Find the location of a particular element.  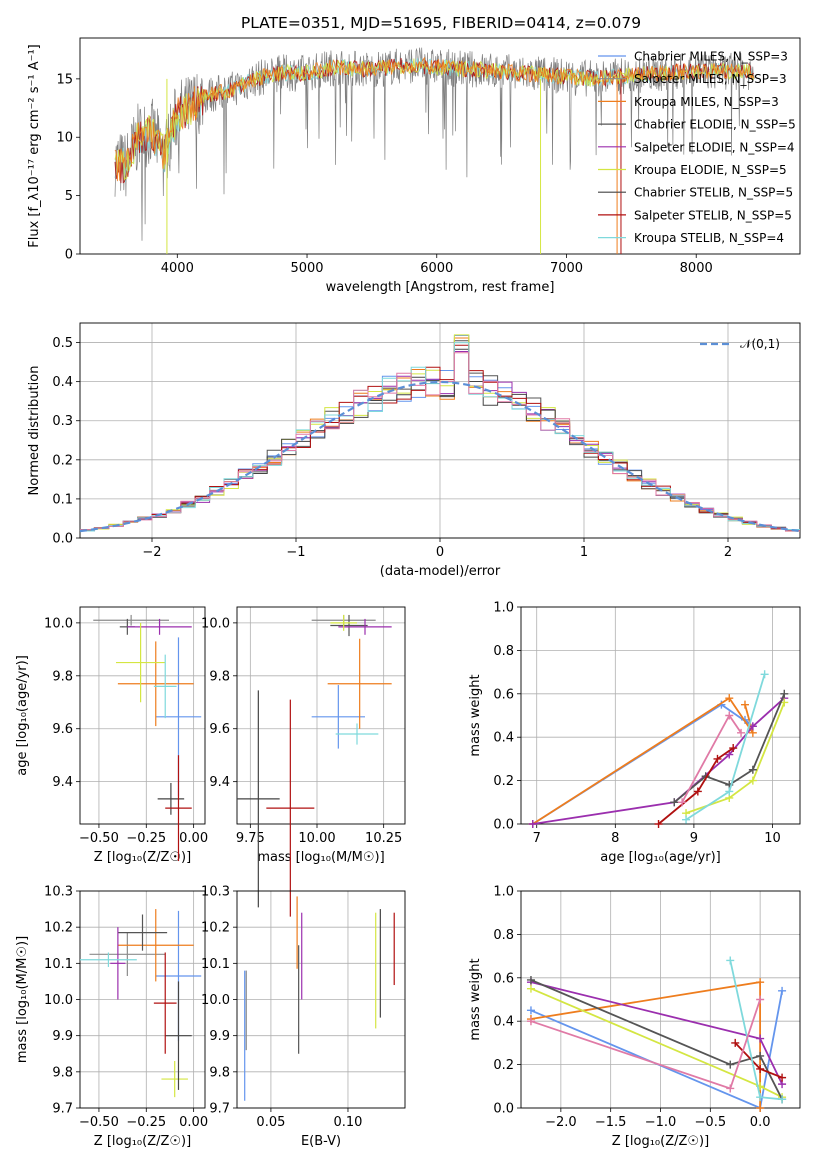

y-tick-label: 10 is located at coordinates (64, 138).